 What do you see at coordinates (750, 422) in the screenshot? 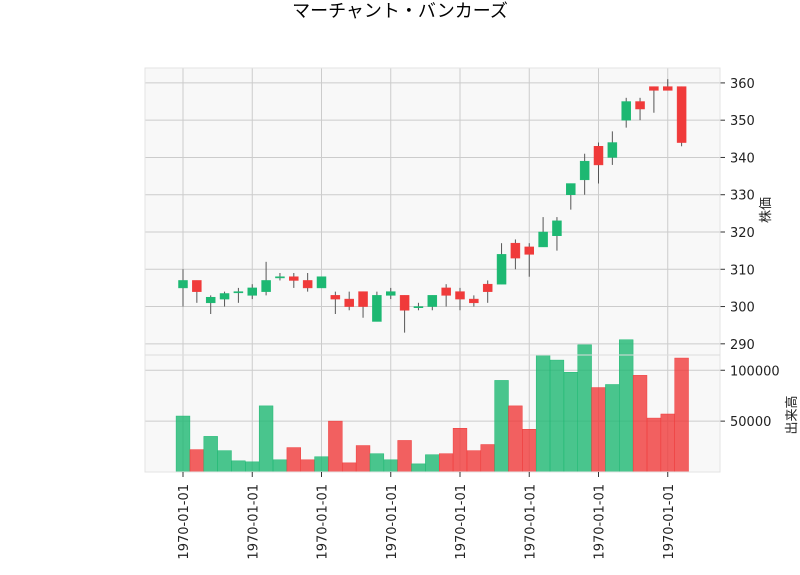
I see `volume-tick-label: 50000` at bounding box center [750, 422].